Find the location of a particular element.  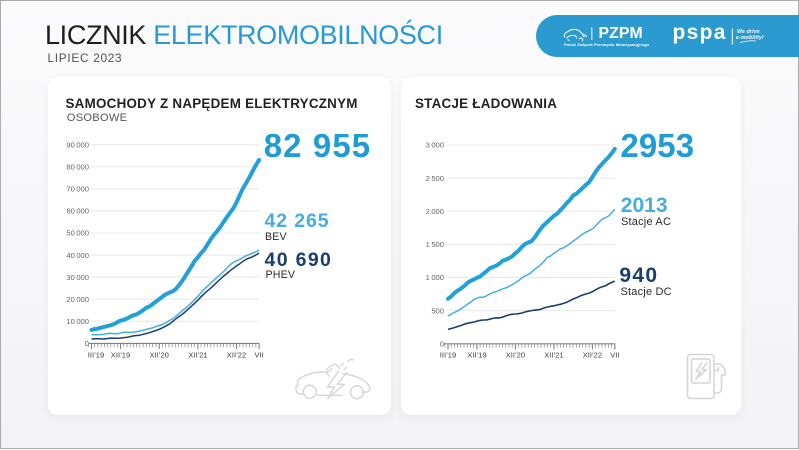

svg-text: 90 000 is located at coordinates (77, 144).